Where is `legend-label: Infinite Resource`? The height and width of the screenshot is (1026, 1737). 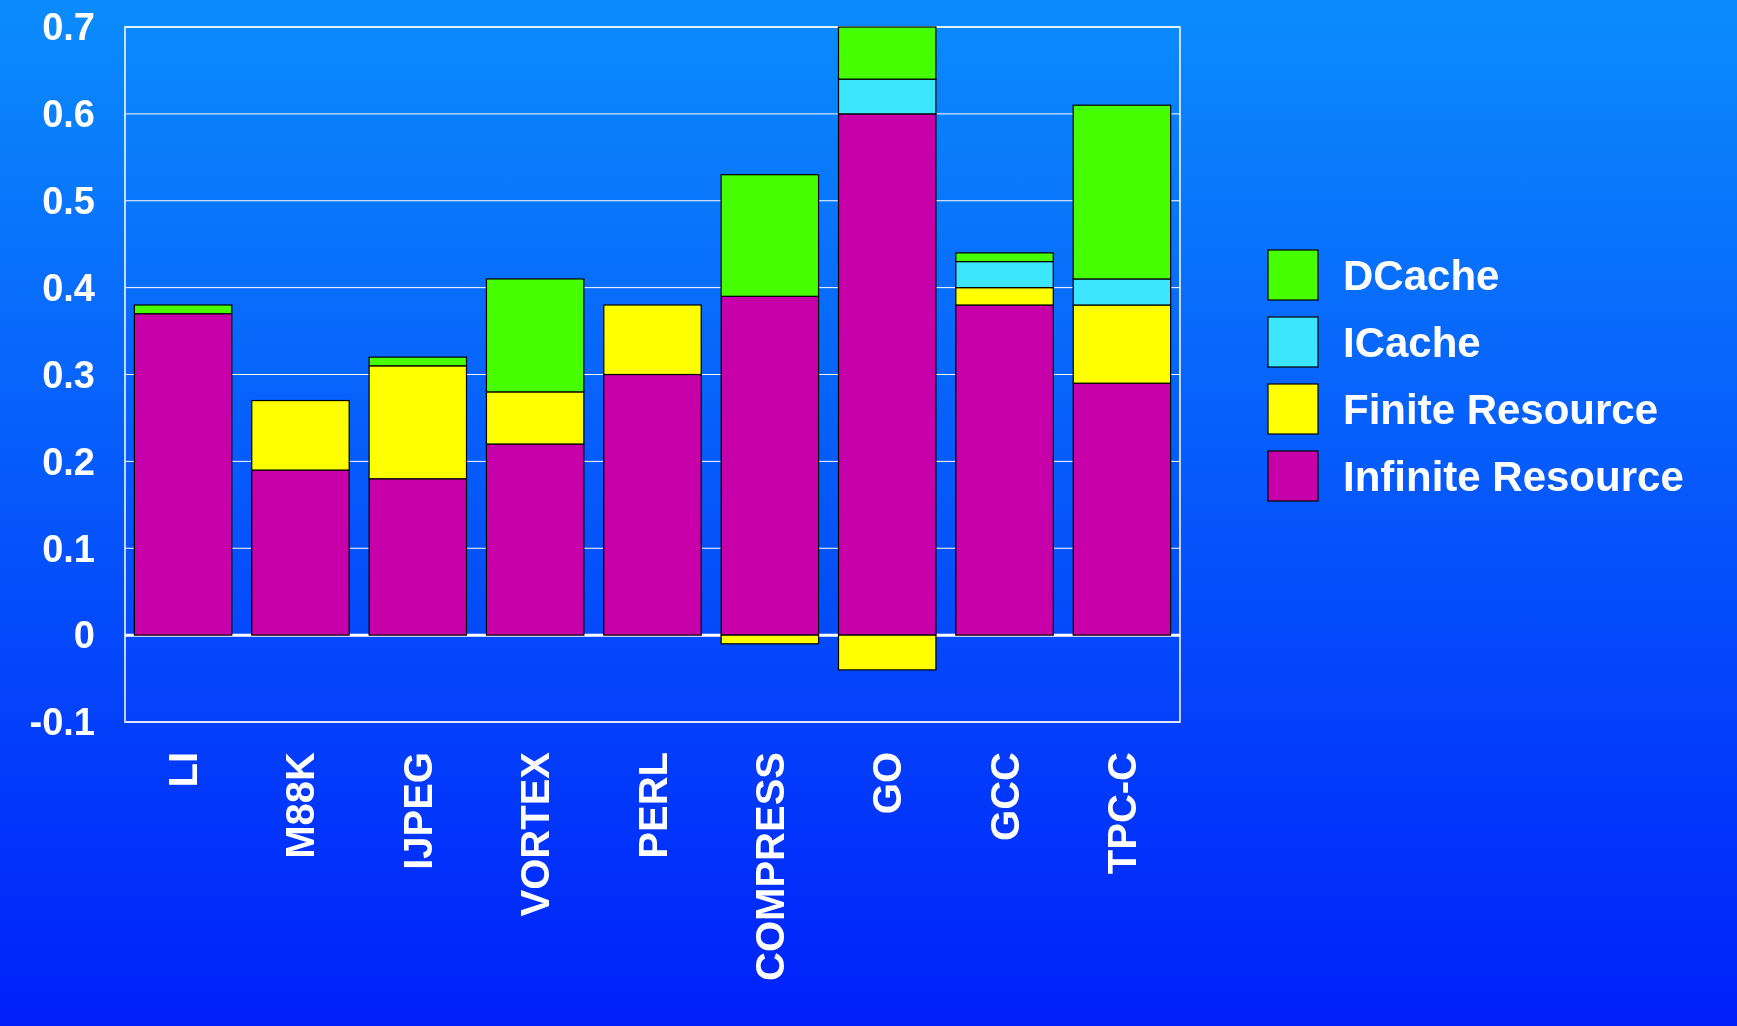 legend-label: Infinite Resource is located at coordinates (1513, 476).